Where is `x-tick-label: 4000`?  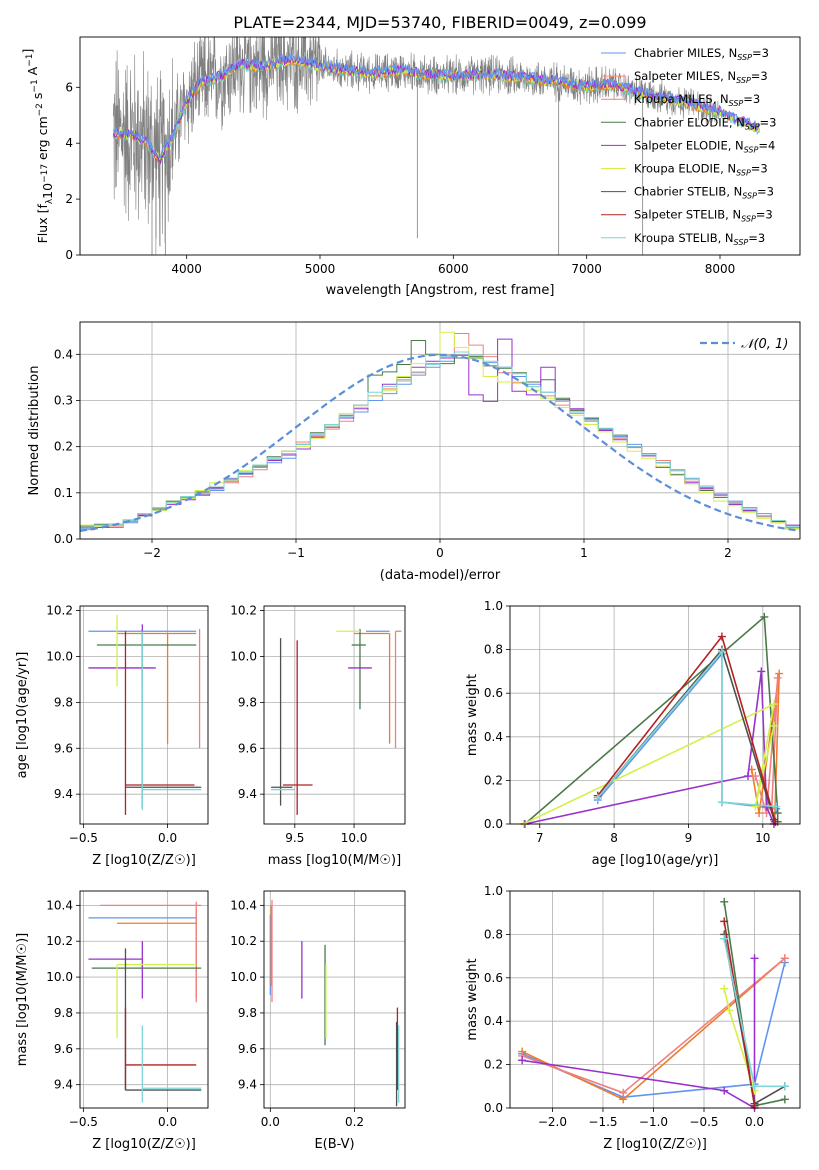 x-tick-label: 4000 is located at coordinates (186, 269).